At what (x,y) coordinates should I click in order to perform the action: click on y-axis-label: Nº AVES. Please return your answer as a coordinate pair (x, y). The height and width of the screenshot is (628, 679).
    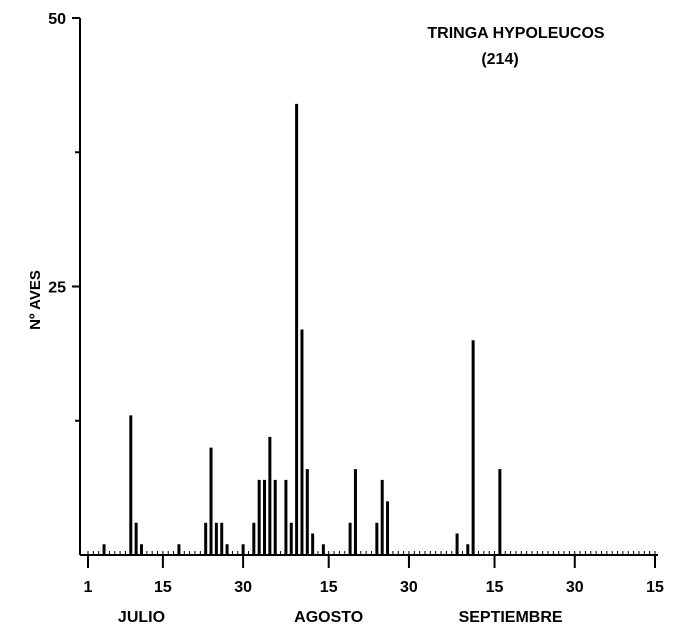
    Looking at the image, I should click on (35, 300).